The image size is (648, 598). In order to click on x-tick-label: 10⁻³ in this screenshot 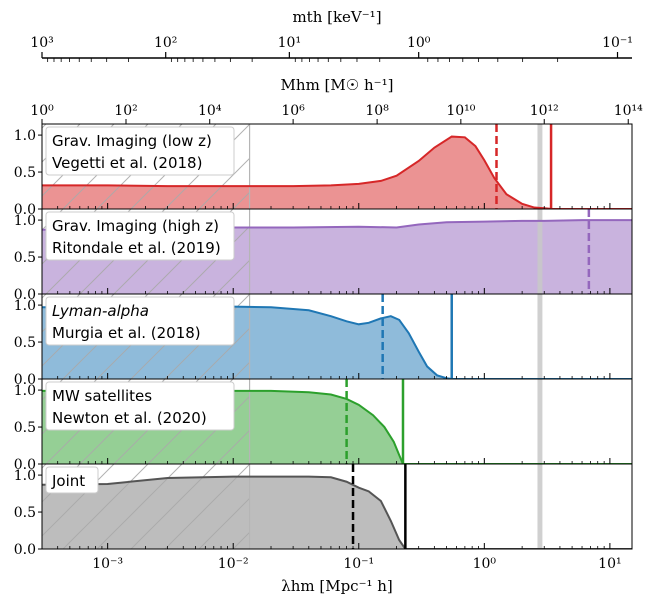, I will do `click(107, 564)`.